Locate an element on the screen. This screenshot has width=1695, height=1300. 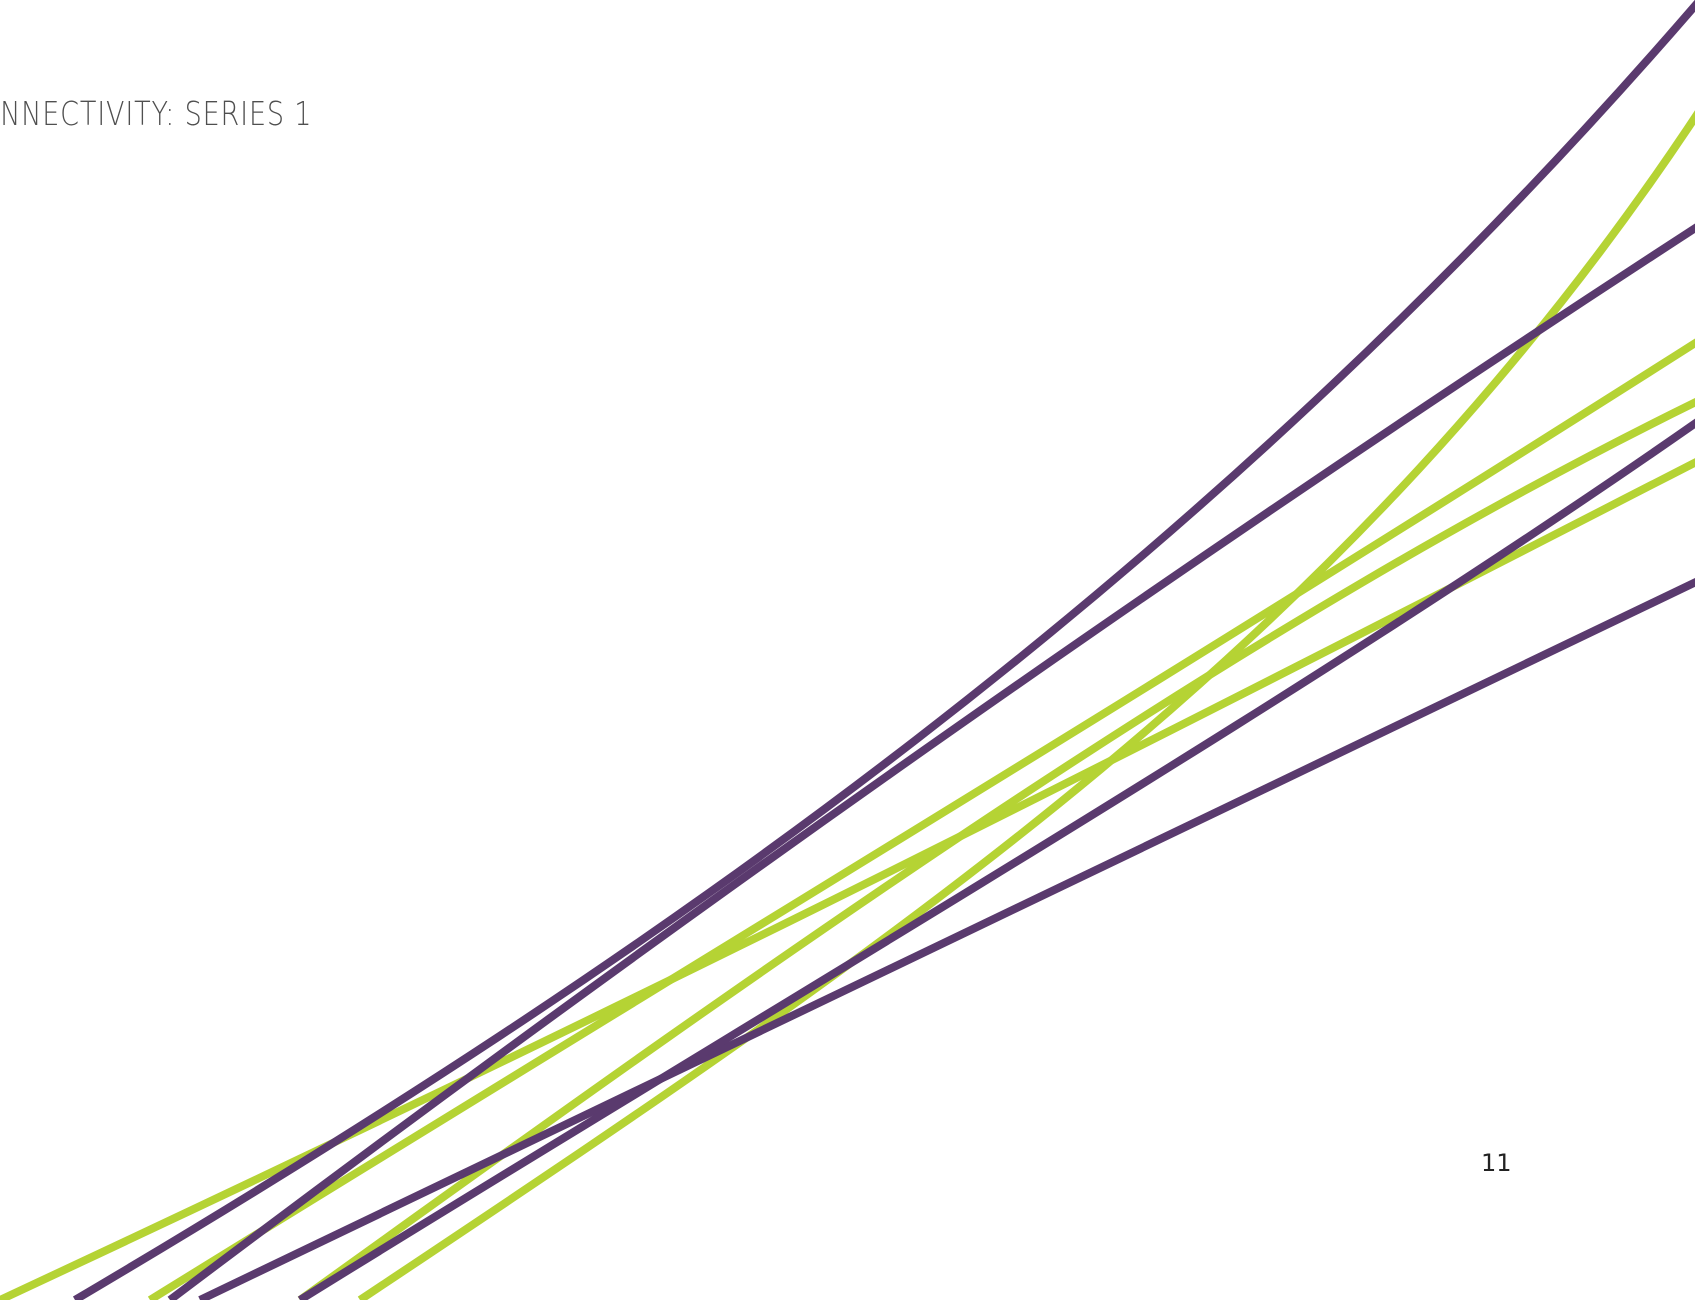
page-title: ONNECTIVITY: SERIES 1 is located at coordinates (156, 113).